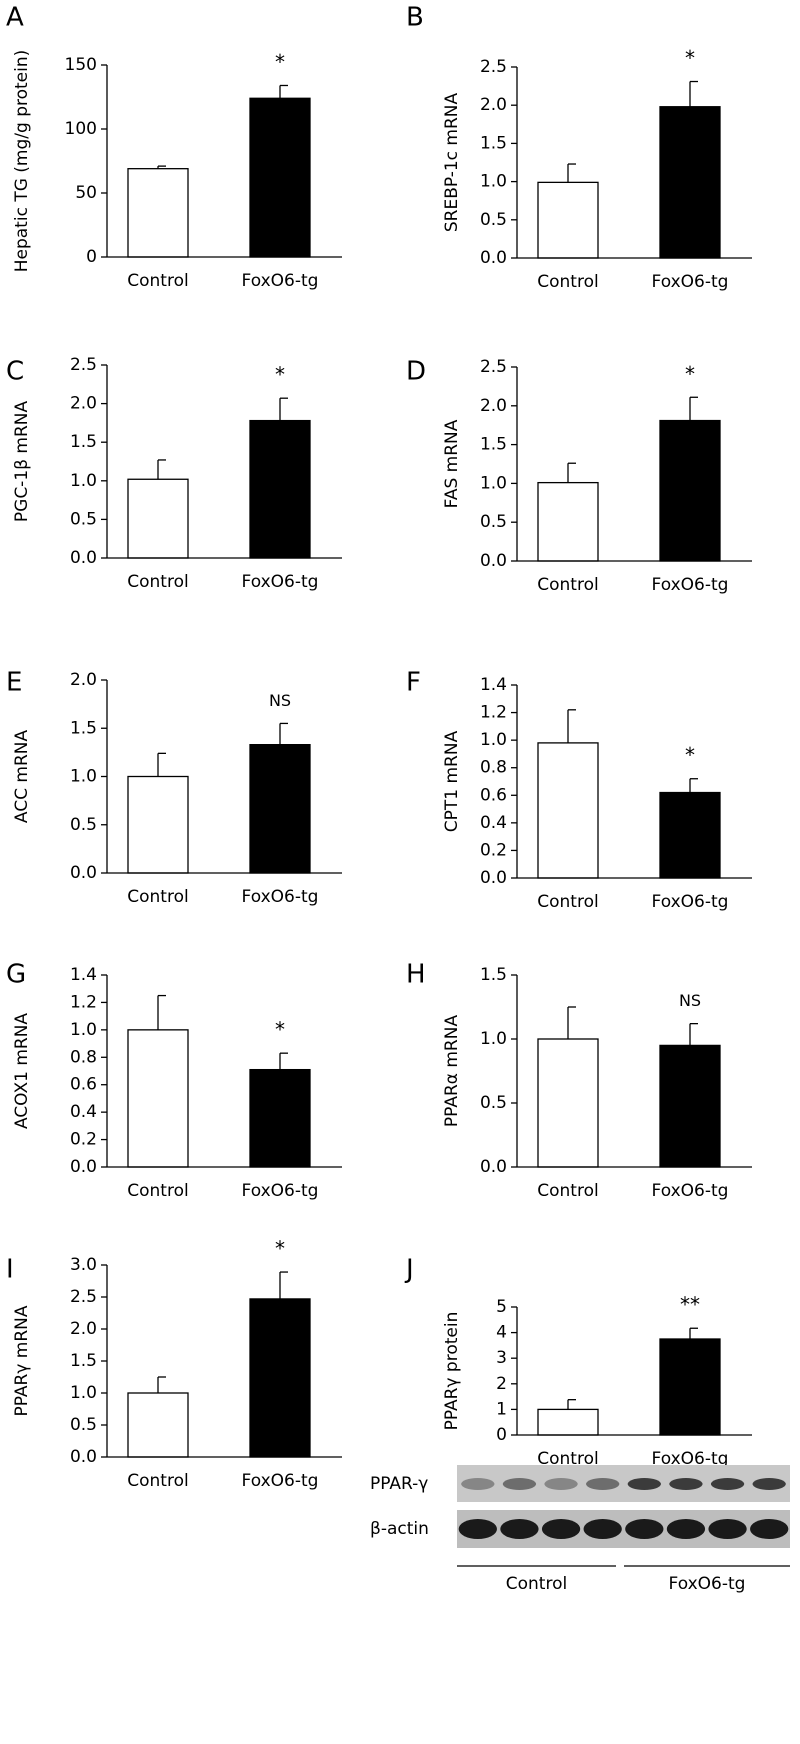 The width and height of the screenshot is (800, 1744). What do you see at coordinates (83, 1265) in the screenshot?
I see `y-tick-label: 3.0` at bounding box center [83, 1265].